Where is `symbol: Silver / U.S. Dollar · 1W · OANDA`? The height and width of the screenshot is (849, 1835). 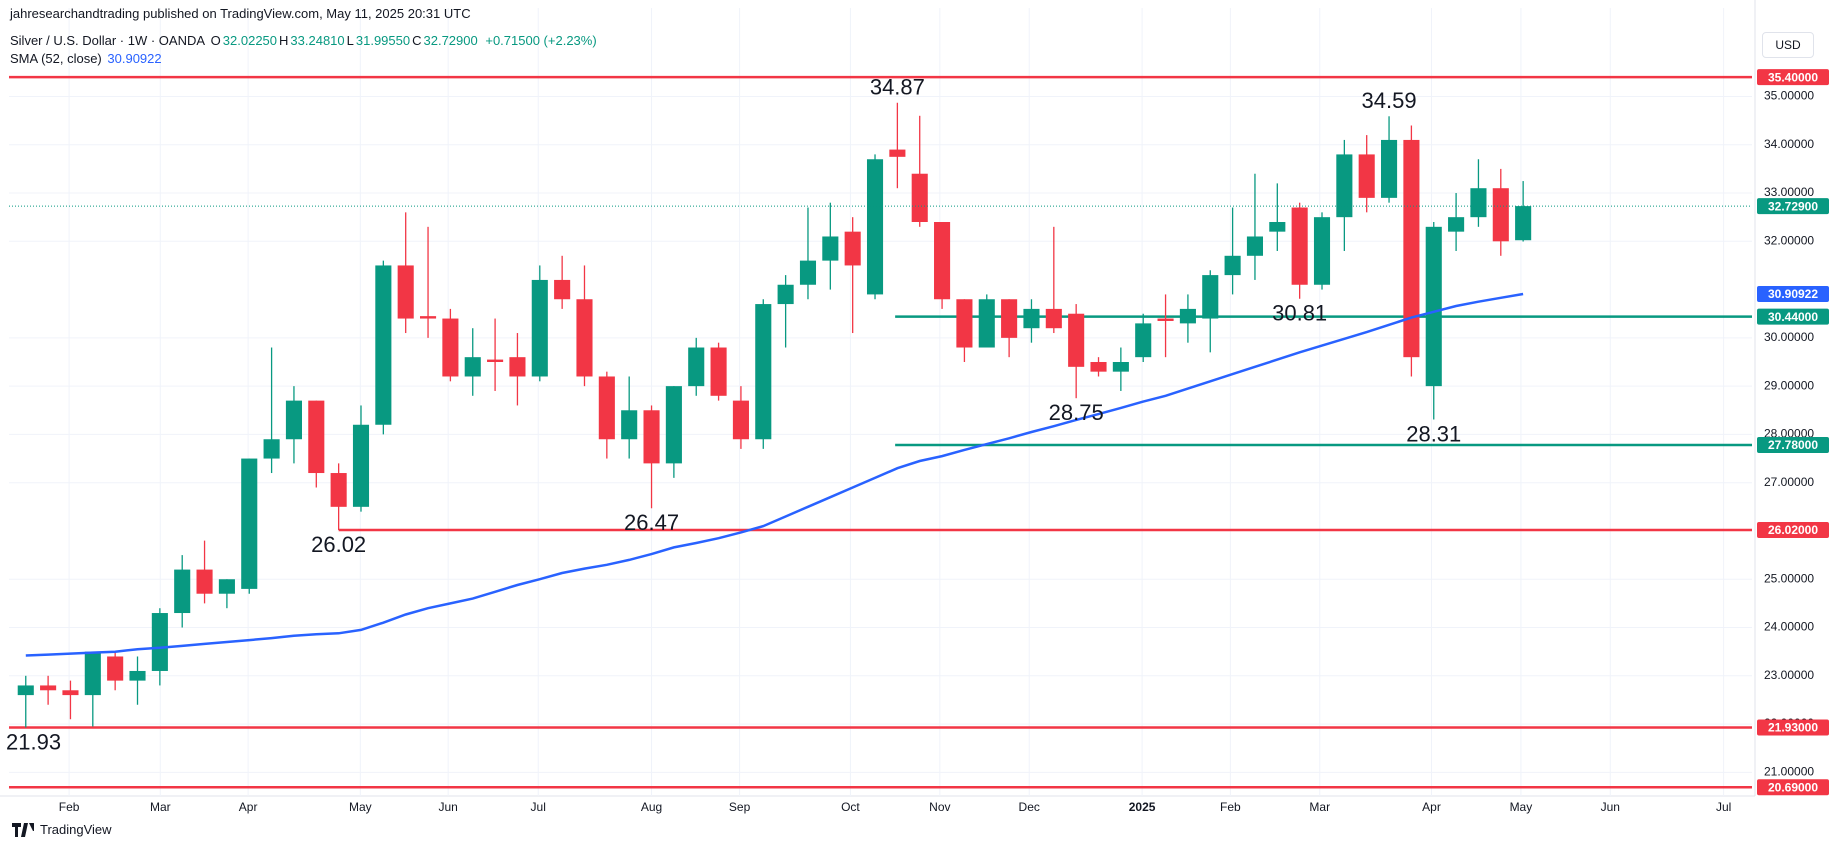
symbol: Silver / U.S. Dollar · 1W · OANDA is located at coordinates (108, 40).